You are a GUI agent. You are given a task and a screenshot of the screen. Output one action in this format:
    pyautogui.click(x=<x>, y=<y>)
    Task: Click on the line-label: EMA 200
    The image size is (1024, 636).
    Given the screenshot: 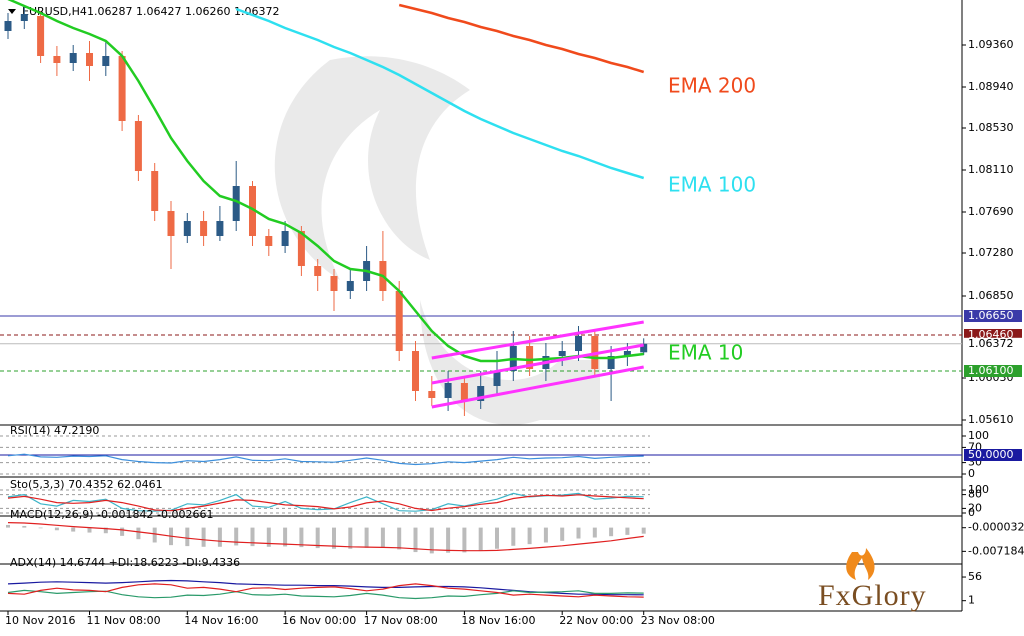 What is the action you would take?
    pyautogui.click(x=712, y=86)
    